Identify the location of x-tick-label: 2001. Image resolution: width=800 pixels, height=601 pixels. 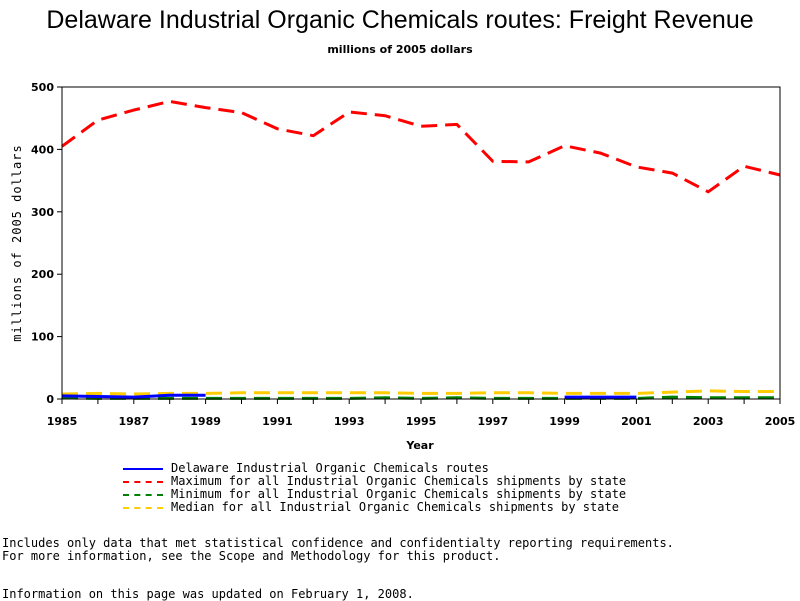
(636, 421).